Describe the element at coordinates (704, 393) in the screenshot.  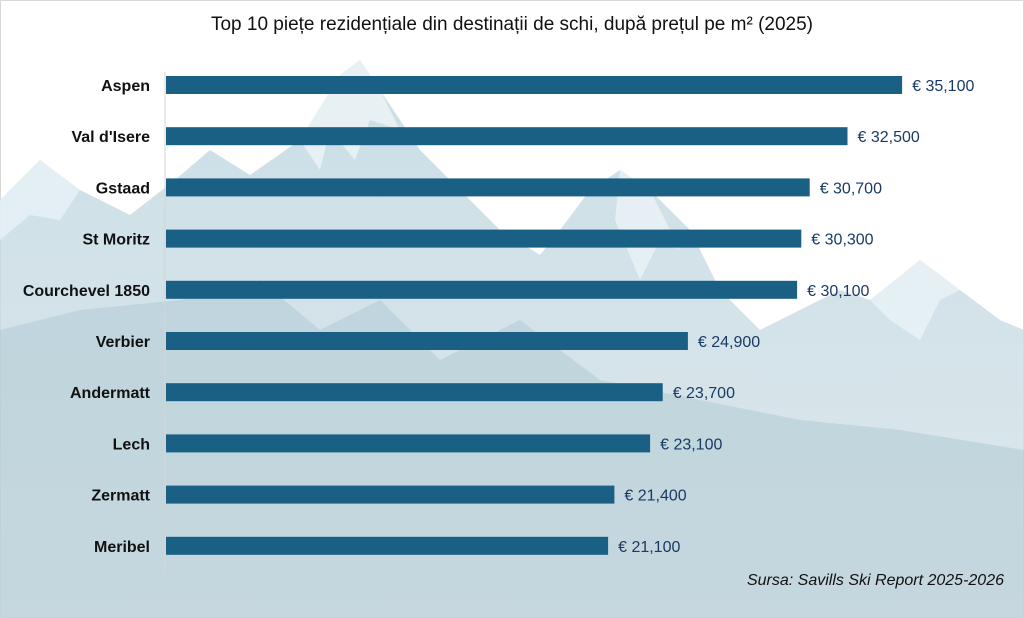
I see `data-label: € 23,700` at that location.